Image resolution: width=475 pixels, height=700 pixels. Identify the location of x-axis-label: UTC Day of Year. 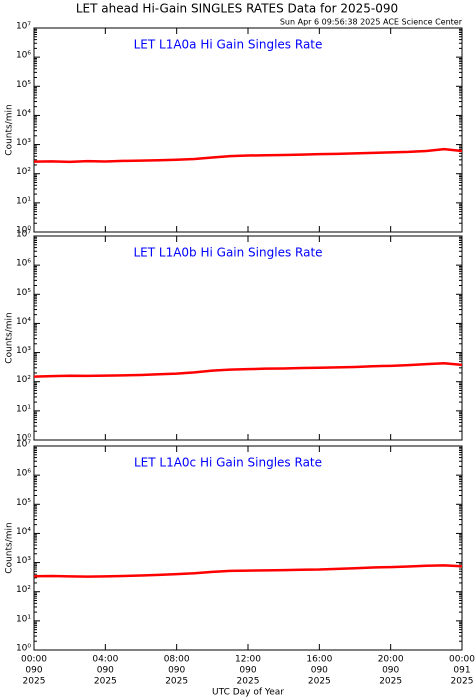
(248, 693).